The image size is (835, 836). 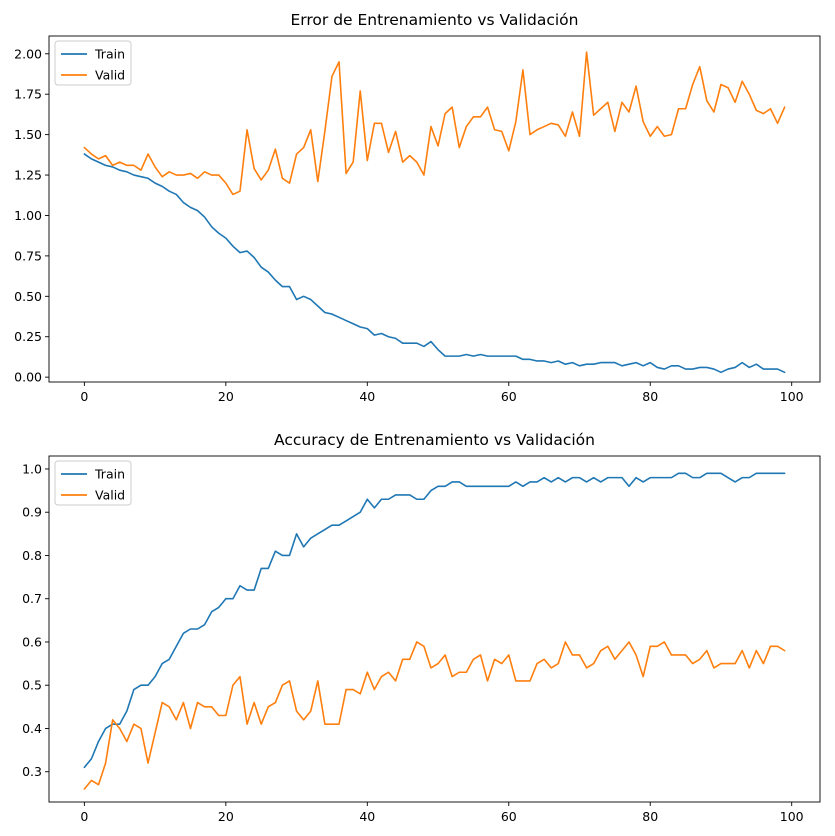 What do you see at coordinates (226, 816) in the screenshot?
I see `accuracy-x-tick-label: 20` at bounding box center [226, 816].